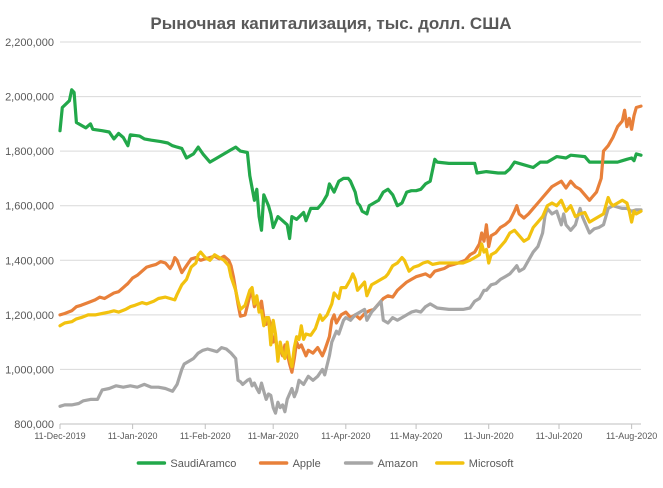 Image resolution: width=663 pixels, height=488 pixels. What do you see at coordinates (133, 436) in the screenshot?
I see `x-tick-label: 11-Jan-2020` at bounding box center [133, 436].